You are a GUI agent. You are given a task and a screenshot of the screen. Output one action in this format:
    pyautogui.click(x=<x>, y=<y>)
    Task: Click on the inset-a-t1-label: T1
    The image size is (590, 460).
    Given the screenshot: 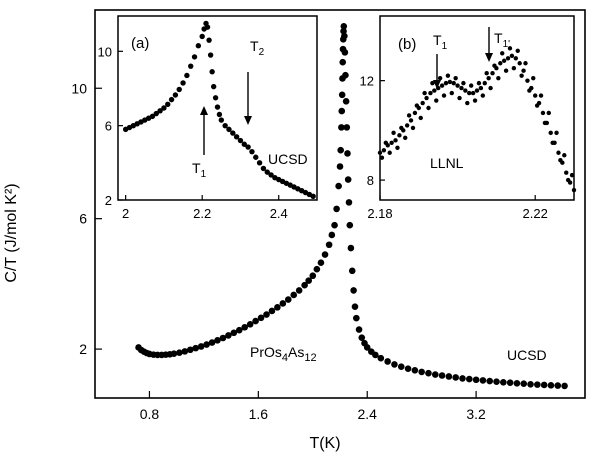 What is the action you would take?
    pyautogui.click(x=199, y=170)
    